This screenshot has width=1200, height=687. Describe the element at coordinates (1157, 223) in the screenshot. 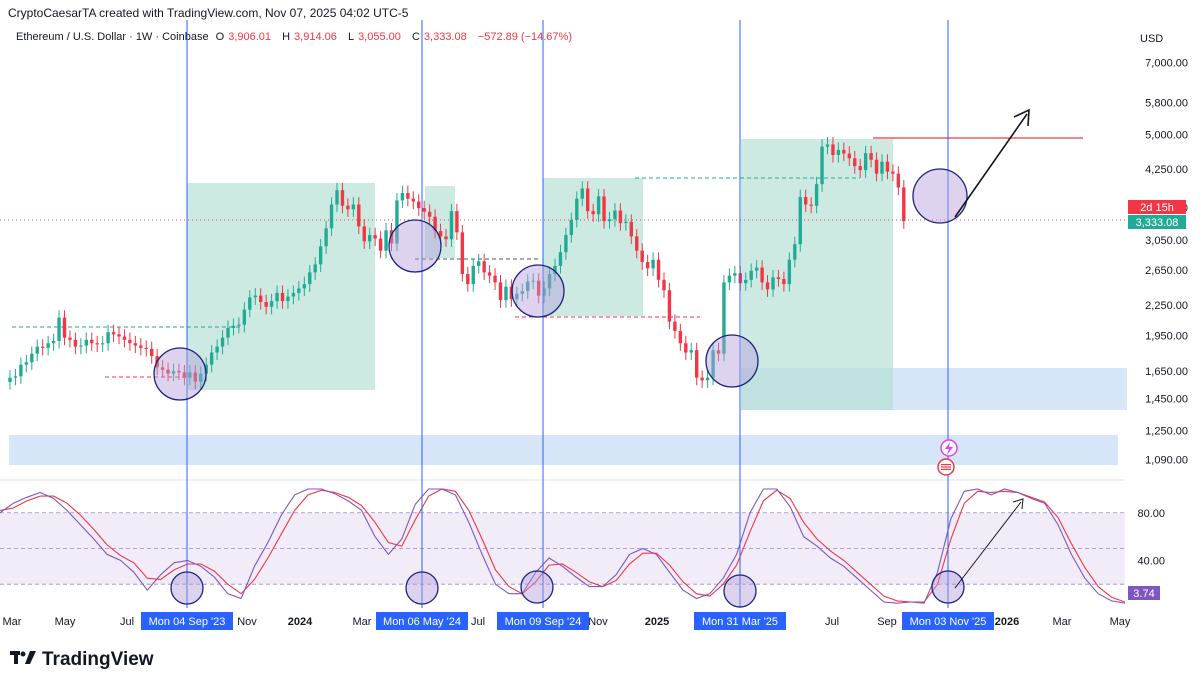

I see `last-price-tag: 3,333.08` at that location.